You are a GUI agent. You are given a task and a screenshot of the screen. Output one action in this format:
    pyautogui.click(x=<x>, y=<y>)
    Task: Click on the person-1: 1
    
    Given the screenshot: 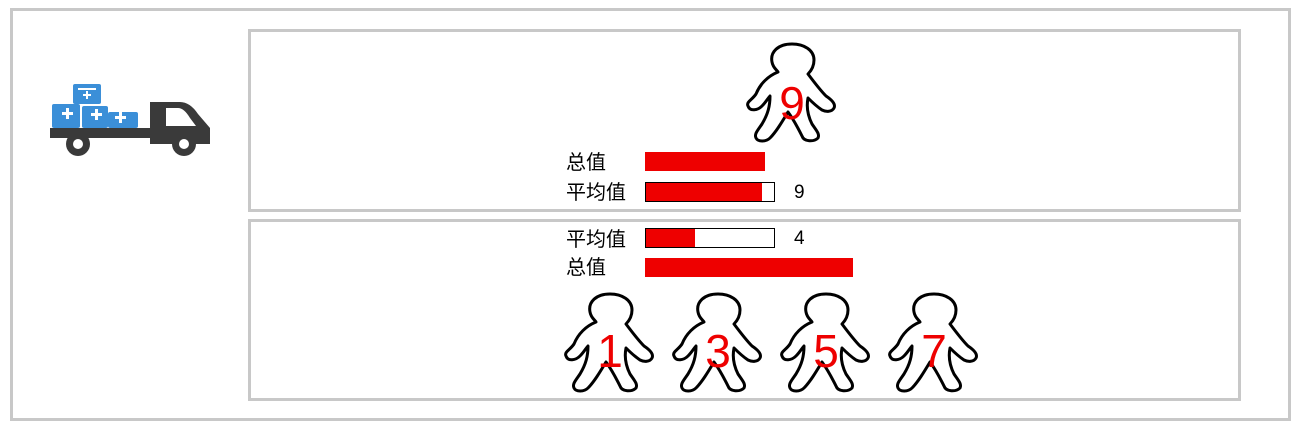 What is the action you would take?
    pyautogui.click(x=610, y=343)
    